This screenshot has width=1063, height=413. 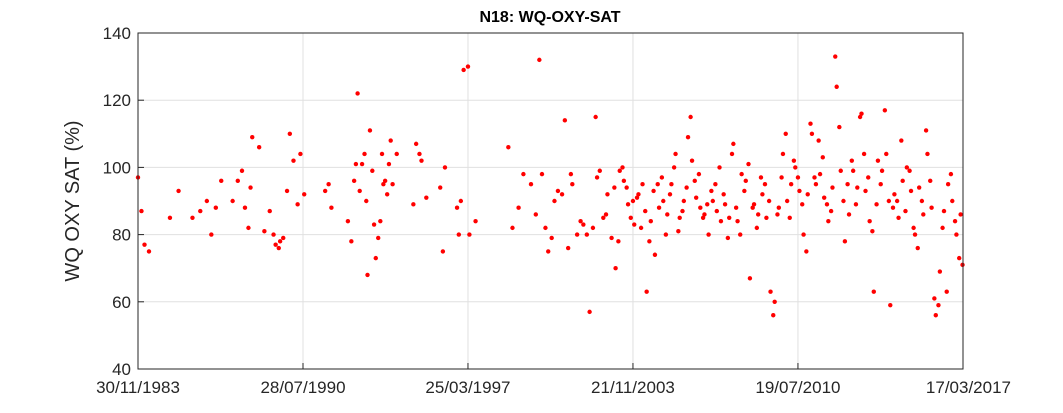 What do you see at coordinates (633, 387) in the screenshot?
I see `x-tick-label: 21/11/2003` at bounding box center [633, 387].